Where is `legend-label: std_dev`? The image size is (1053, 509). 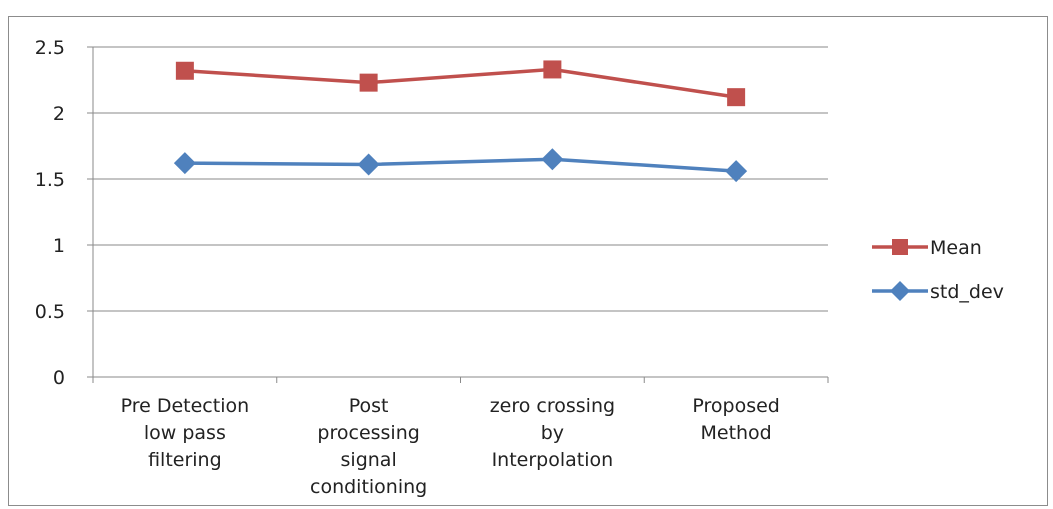
legend-label: std_dev is located at coordinates (967, 292).